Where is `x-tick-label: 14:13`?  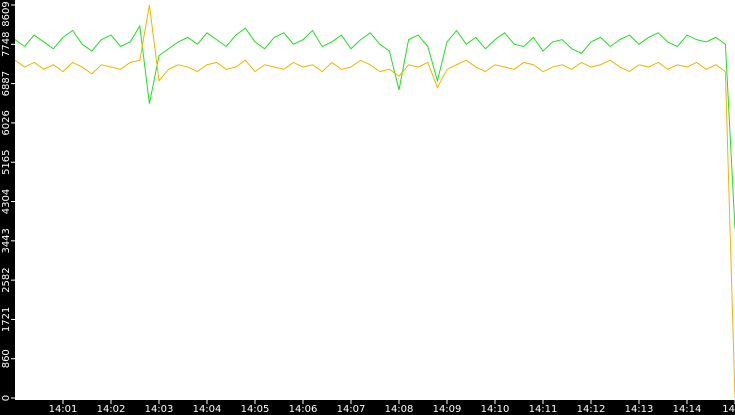 x-tick-label: 14:13 is located at coordinates (639, 409).